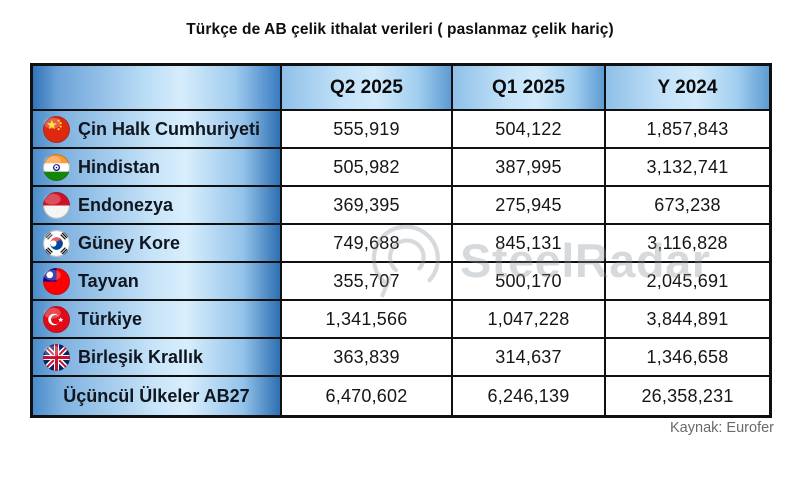 The image size is (800, 482). What do you see at coordinates (126, 204) in the screenshot?
I see `country-name: Endonezya` at bounding box center [126, 204].